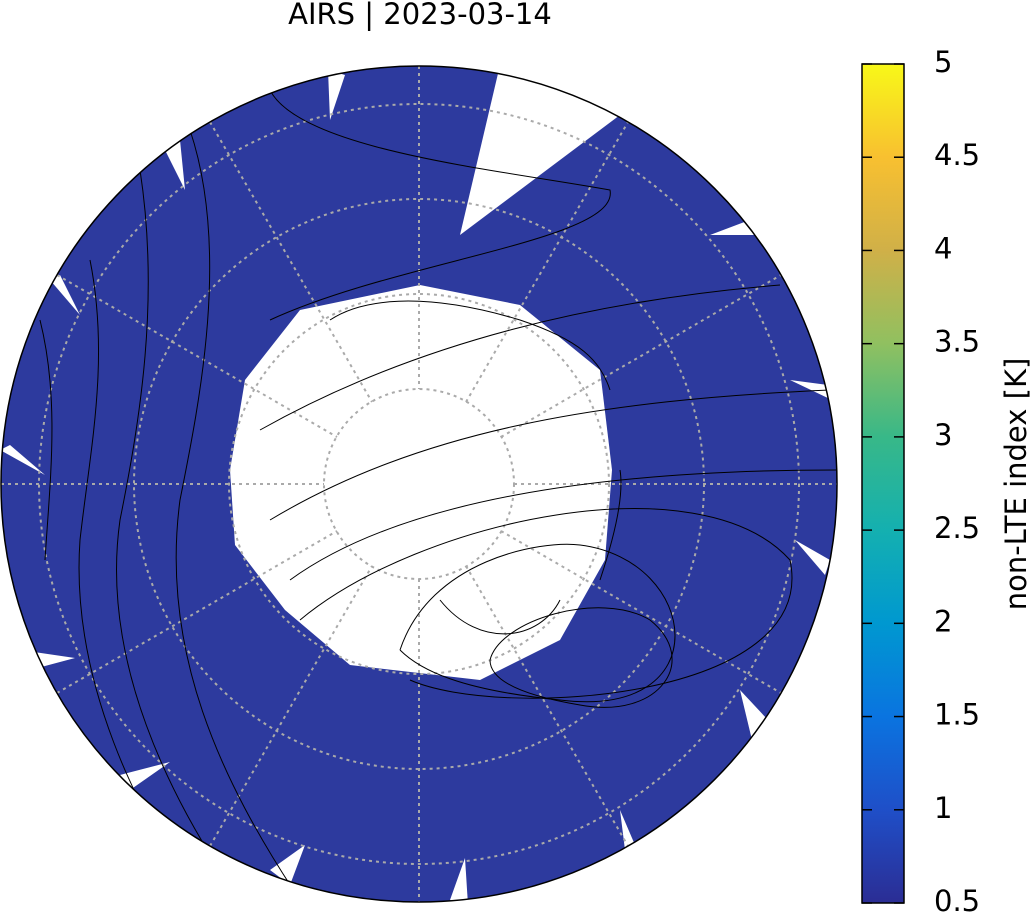  I want to click on colorbar-tick-label: 4, so click(943, 248).